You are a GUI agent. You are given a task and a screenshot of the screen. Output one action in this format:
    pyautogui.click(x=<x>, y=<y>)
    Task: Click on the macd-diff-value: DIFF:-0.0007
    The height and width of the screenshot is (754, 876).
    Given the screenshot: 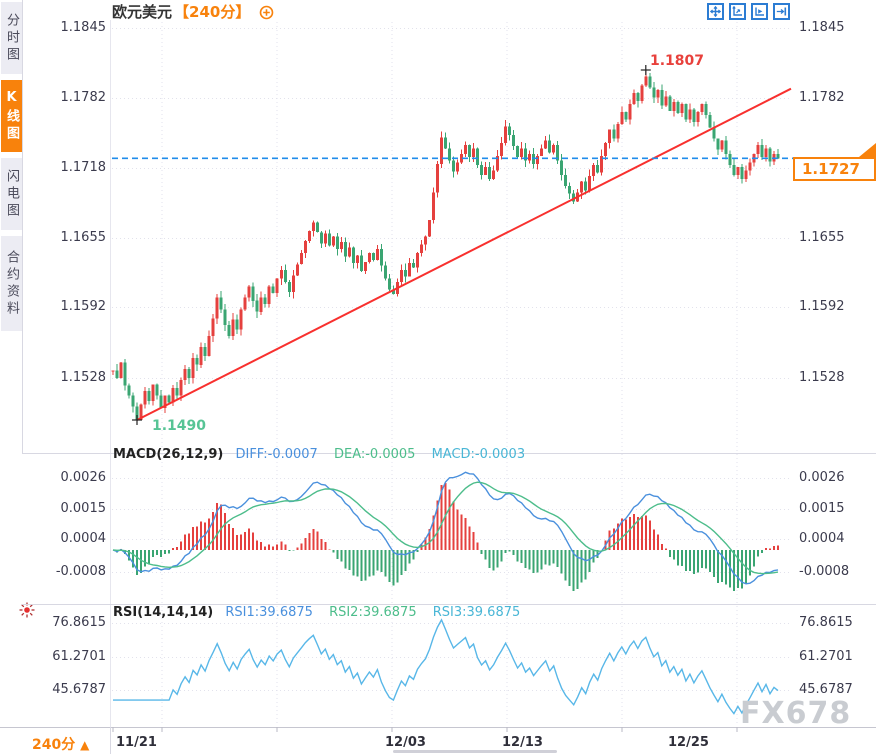 What is the action you would take?
    pyautogui.click(x=276, y=454)
    